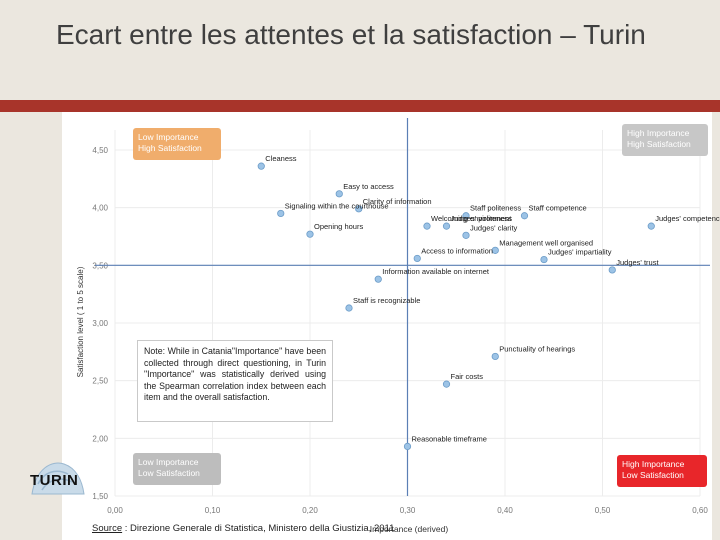 This screenshot has height=540, width=720. I want to click on data-point-label: Judges' clarity, so click(494, 227).